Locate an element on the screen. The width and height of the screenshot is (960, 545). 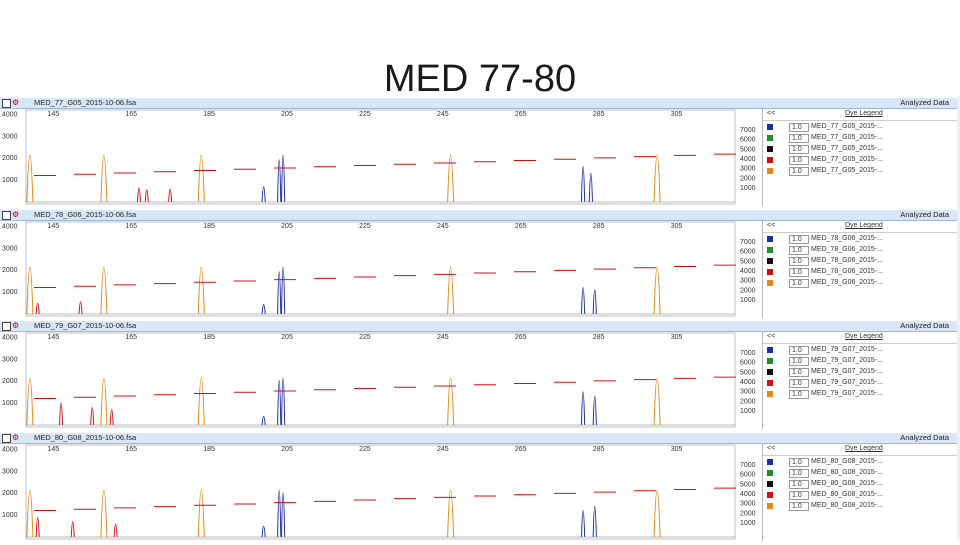
right-y-tick-label: 6000 is located at coordinates (748, 140).